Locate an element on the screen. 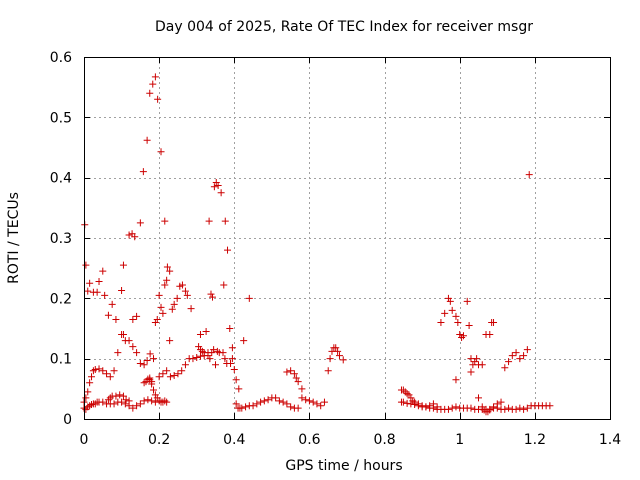  y-tick-label: 0.1 is located at coordinates (61, 360).